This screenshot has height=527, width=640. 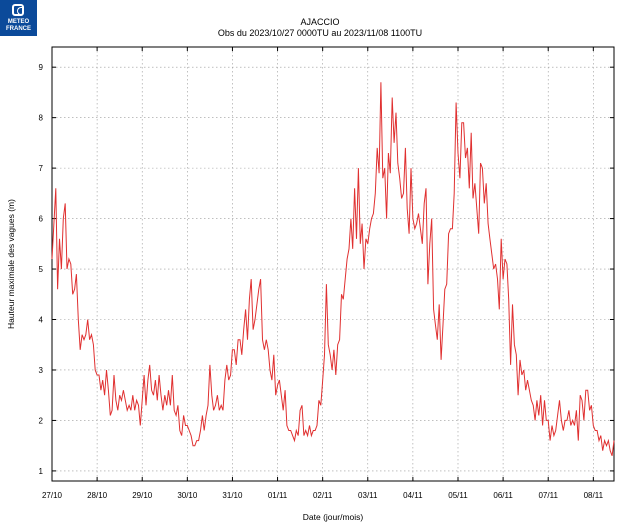 I want to click on x-axis-label: Date (jour/mois), so click(x=333, y=517).